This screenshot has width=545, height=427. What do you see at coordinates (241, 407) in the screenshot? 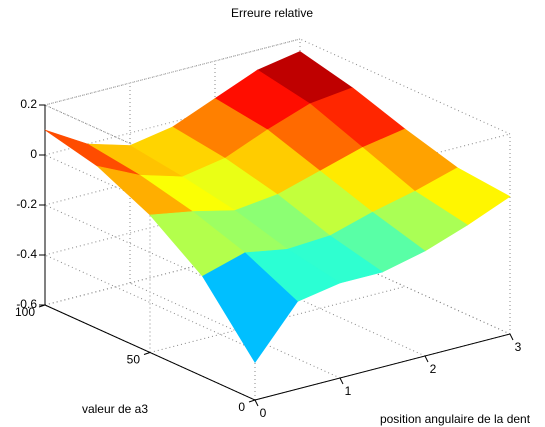
I see `y-tick-label: 0` at bounding box center [241, 407].